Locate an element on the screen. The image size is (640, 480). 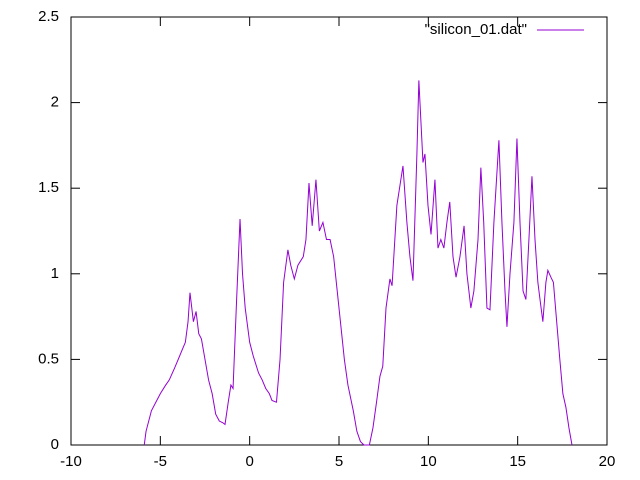
x-tick-label: 5 is located at coordinates (339, 461).